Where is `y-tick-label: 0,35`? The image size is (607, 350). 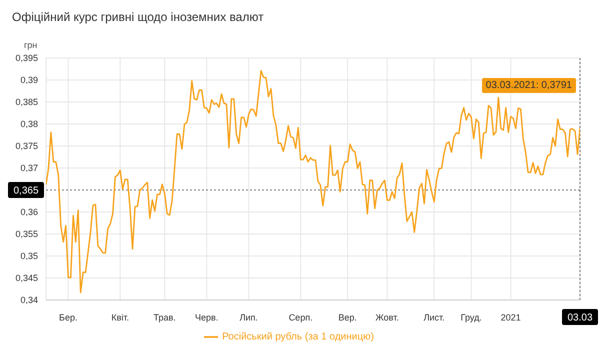
y-tick-label: 0,35 is located at coordinates (29, 256).